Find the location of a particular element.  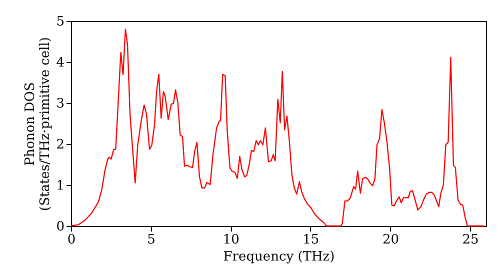

y-tick-label: 0 is located at coordinates (60, 227).